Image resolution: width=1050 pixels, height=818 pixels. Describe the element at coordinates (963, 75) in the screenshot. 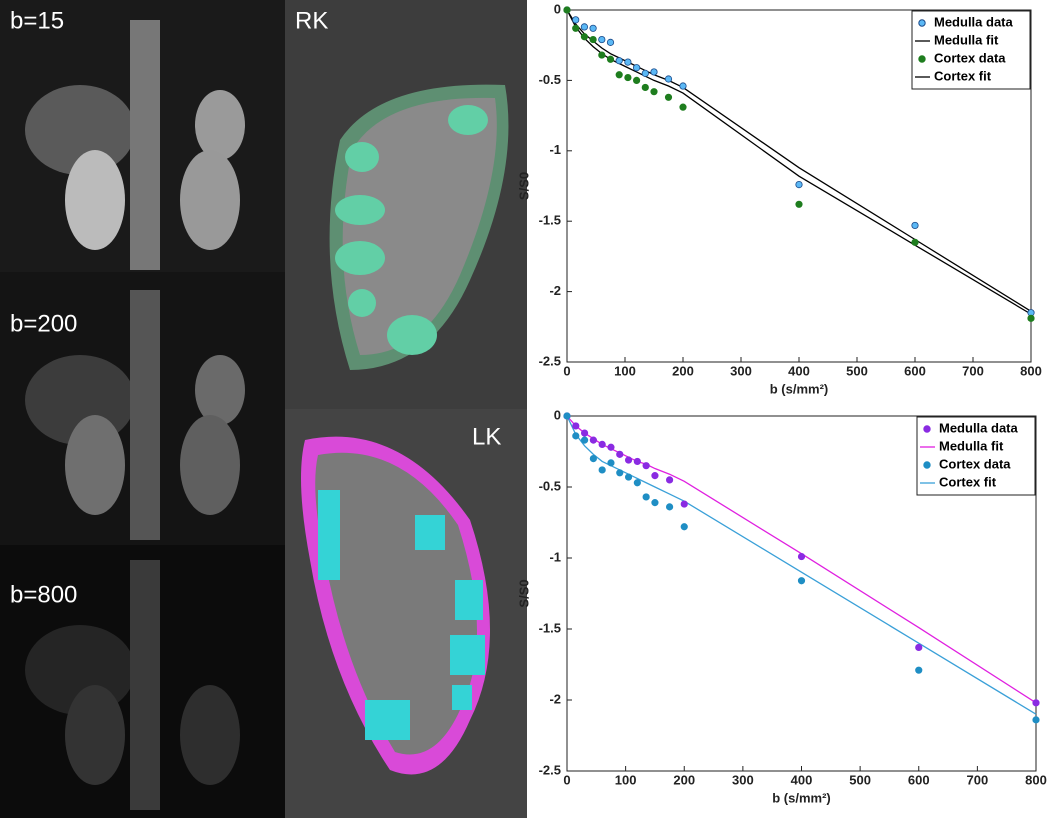

I see `legend-label: Cortex fit` at that location.